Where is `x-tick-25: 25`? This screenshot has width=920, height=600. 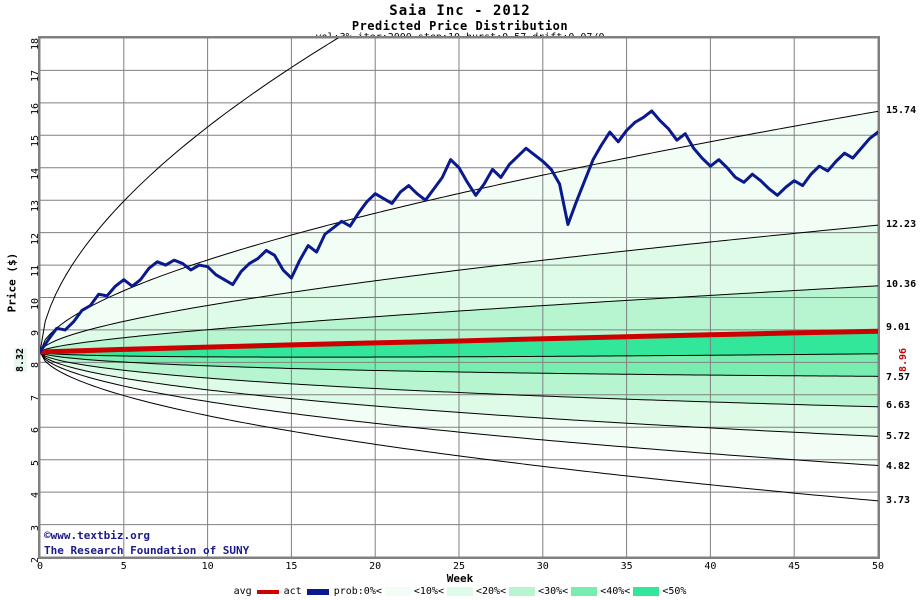
x-tick-25: 25 is located at coordinates (459, 566).